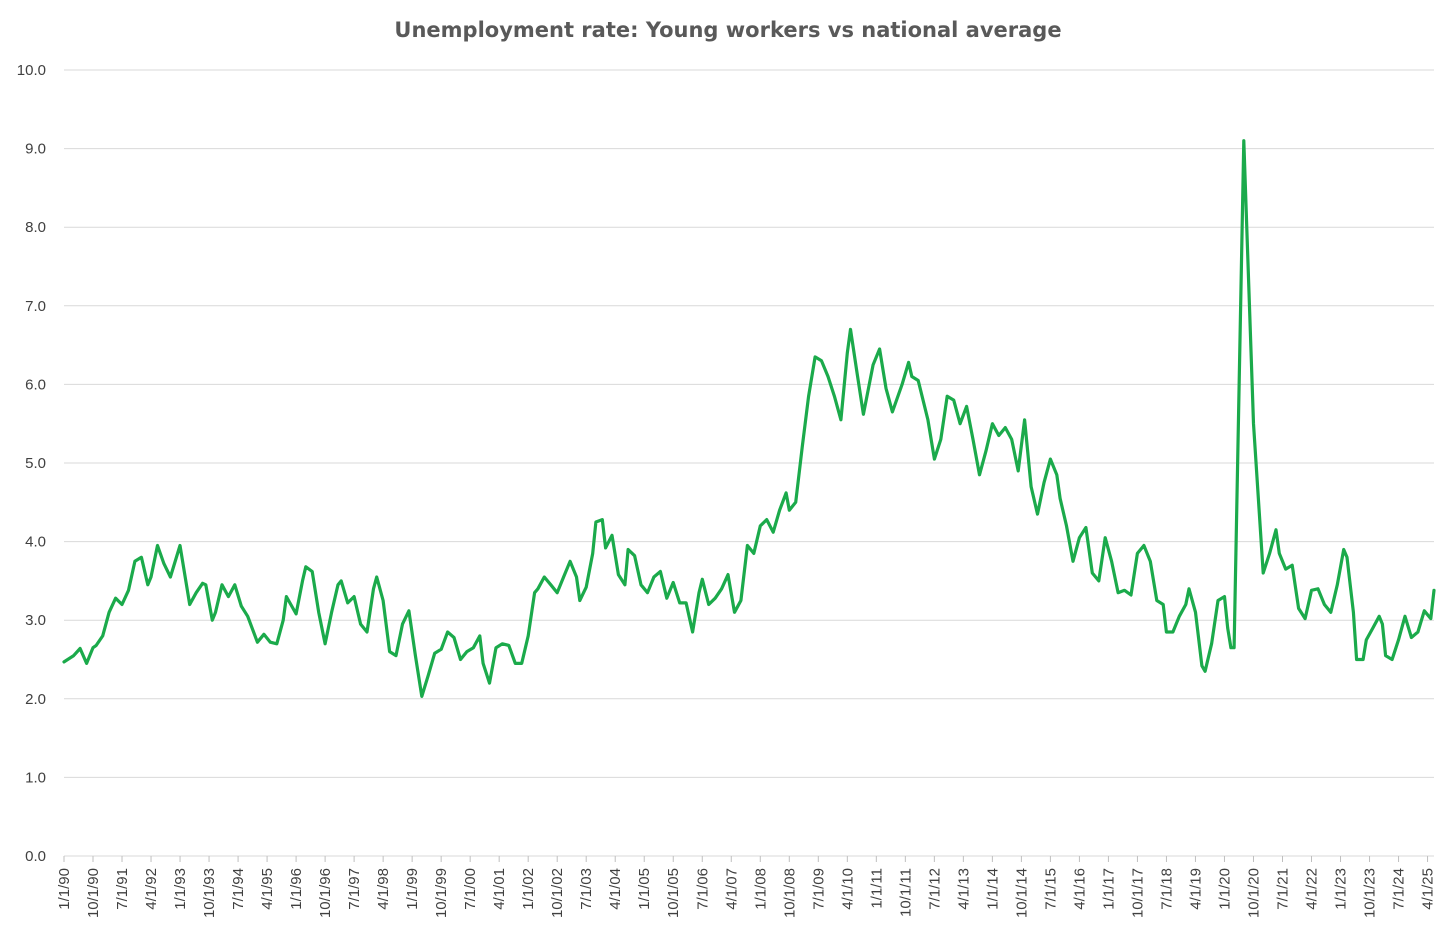  I want to click on y-tick-label: 6.0, so click(35, 384).